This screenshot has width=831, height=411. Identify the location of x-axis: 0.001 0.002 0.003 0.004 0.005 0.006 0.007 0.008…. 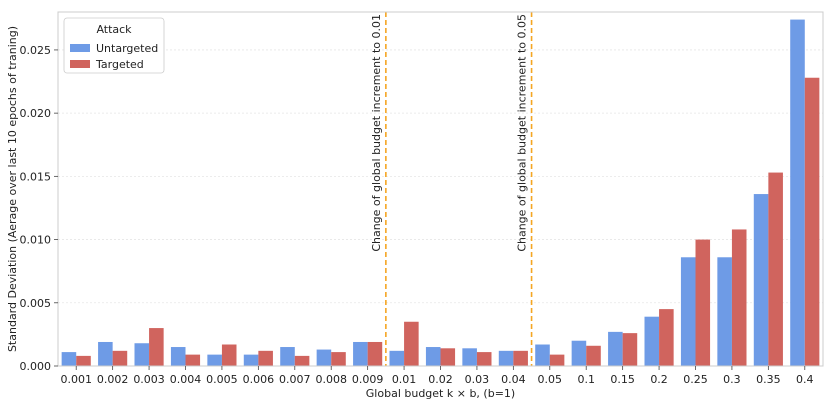
(437, 376).